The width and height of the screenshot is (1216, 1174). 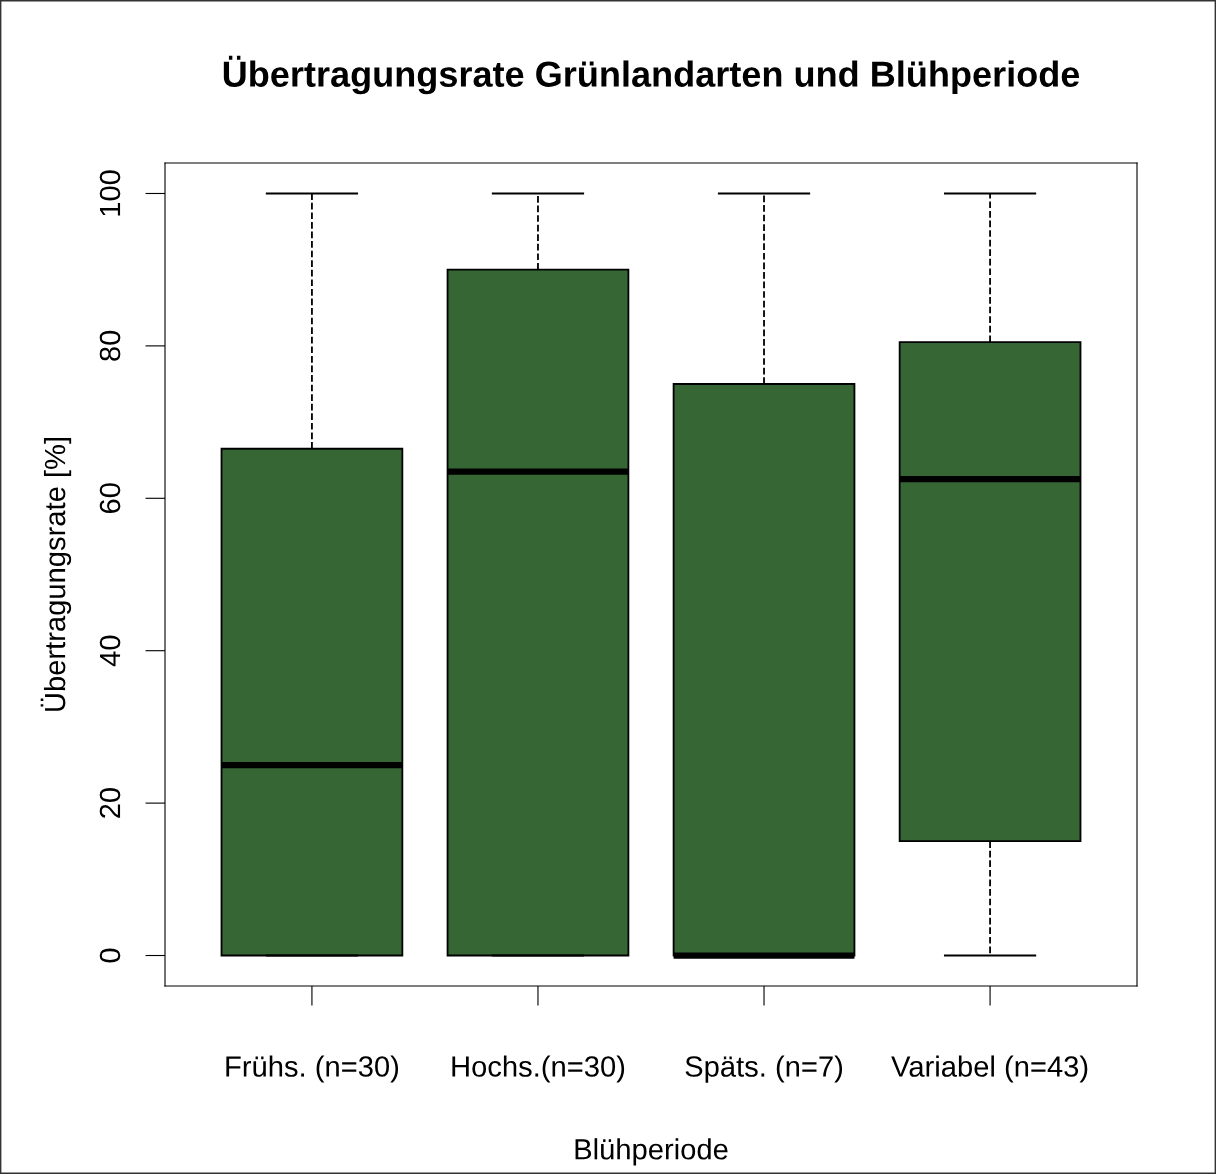 What do you see at coordinates (56, 574) in the screenshot?
I see `y-axis-title: Übertragungsrate [%]` at bounding box center [56, 574].